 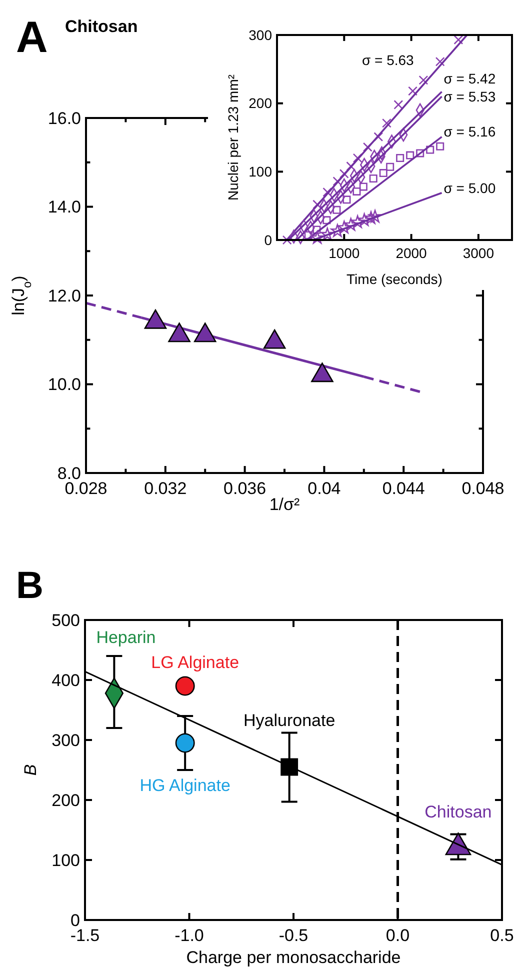 What do you see at coordinates (470, 78) in the screenshot?
I see `series-label: σ = 5.42` at bounding box center [470, 78].